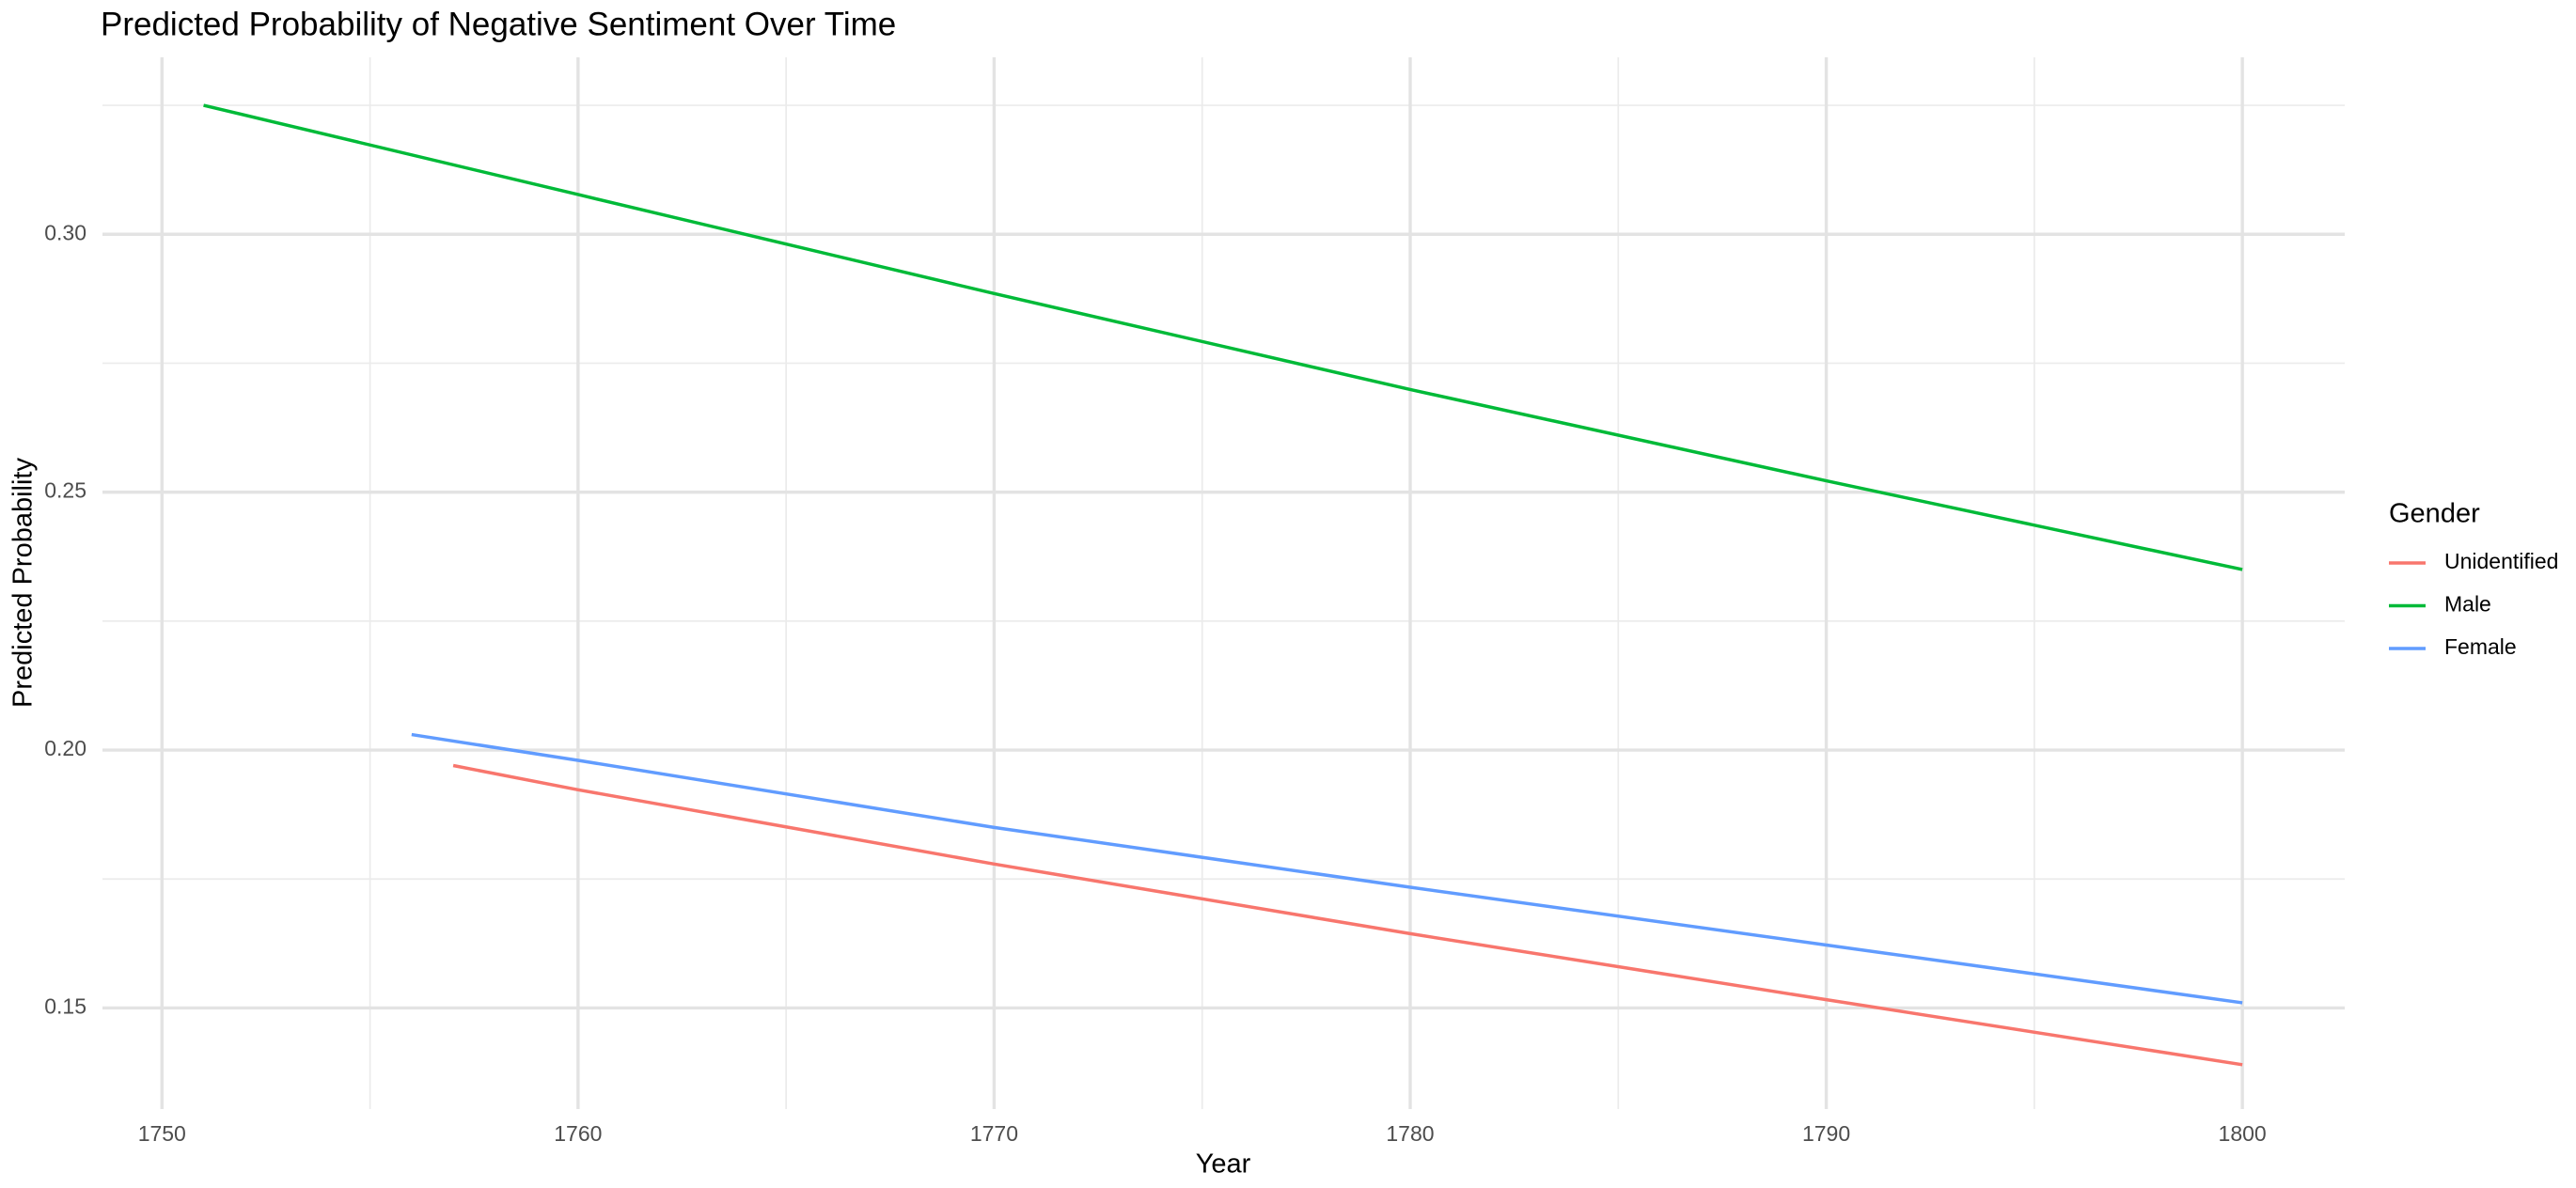 The height and width of the screenshot is (1188, 2576). What do you see at coordinates (994, 1134) in the screenshot?
I see `x-tick-label: 1770` at bounding box center [994, 1134].